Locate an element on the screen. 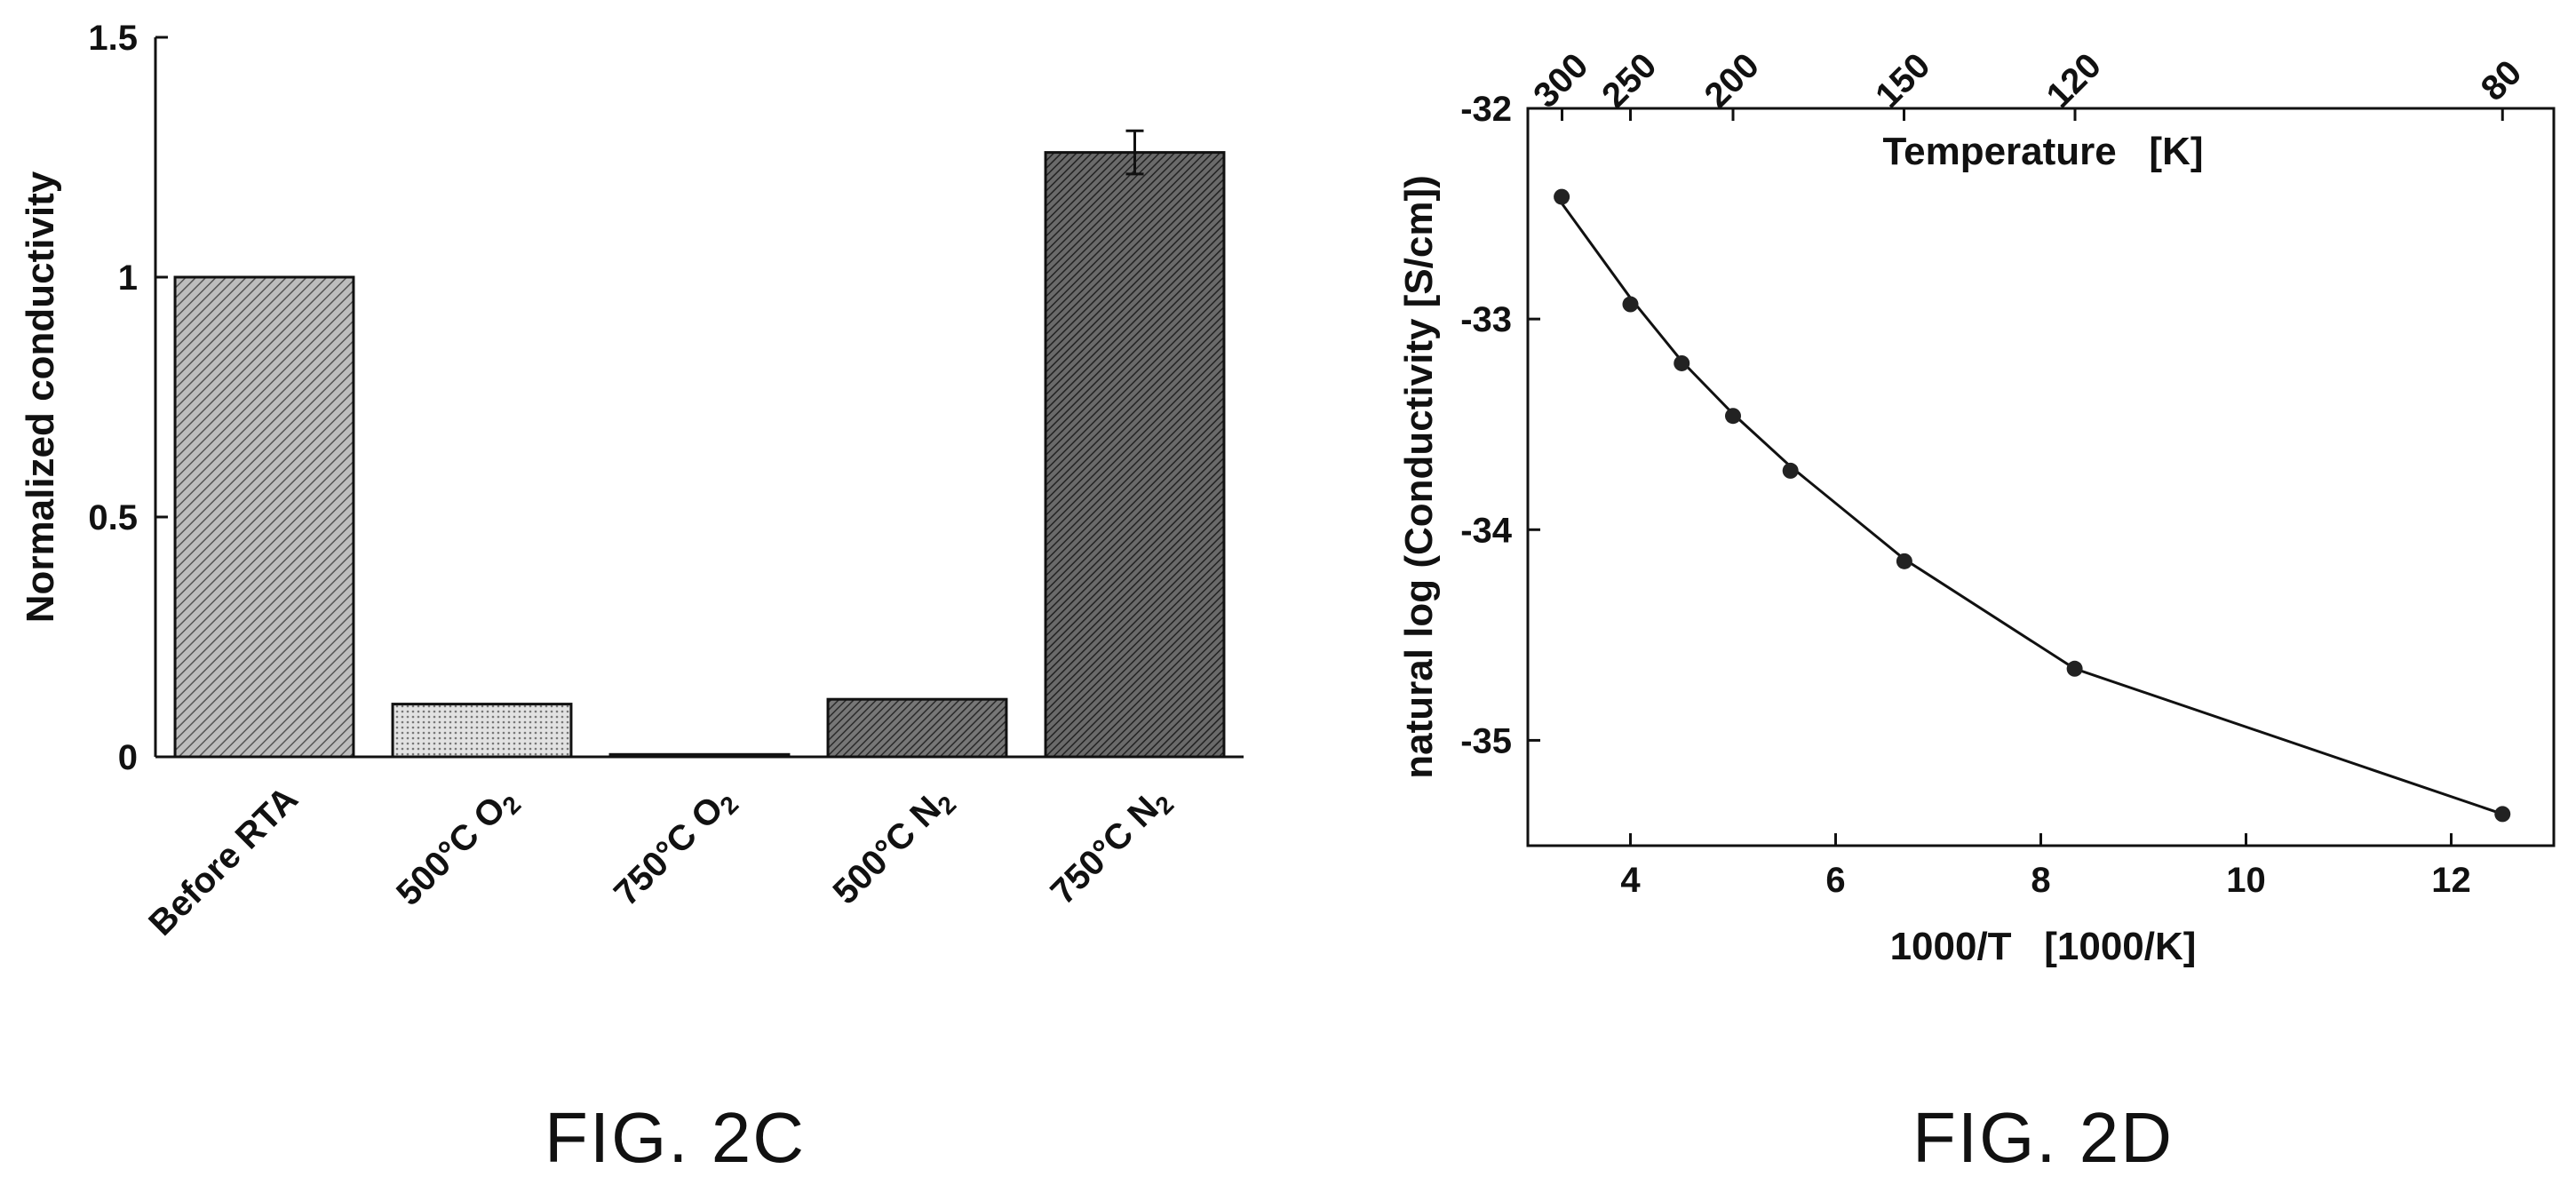 The height and width of the screenshot is (1185, 2576). line-top-tick-label: 80 is located at coordinates (2502, 81).